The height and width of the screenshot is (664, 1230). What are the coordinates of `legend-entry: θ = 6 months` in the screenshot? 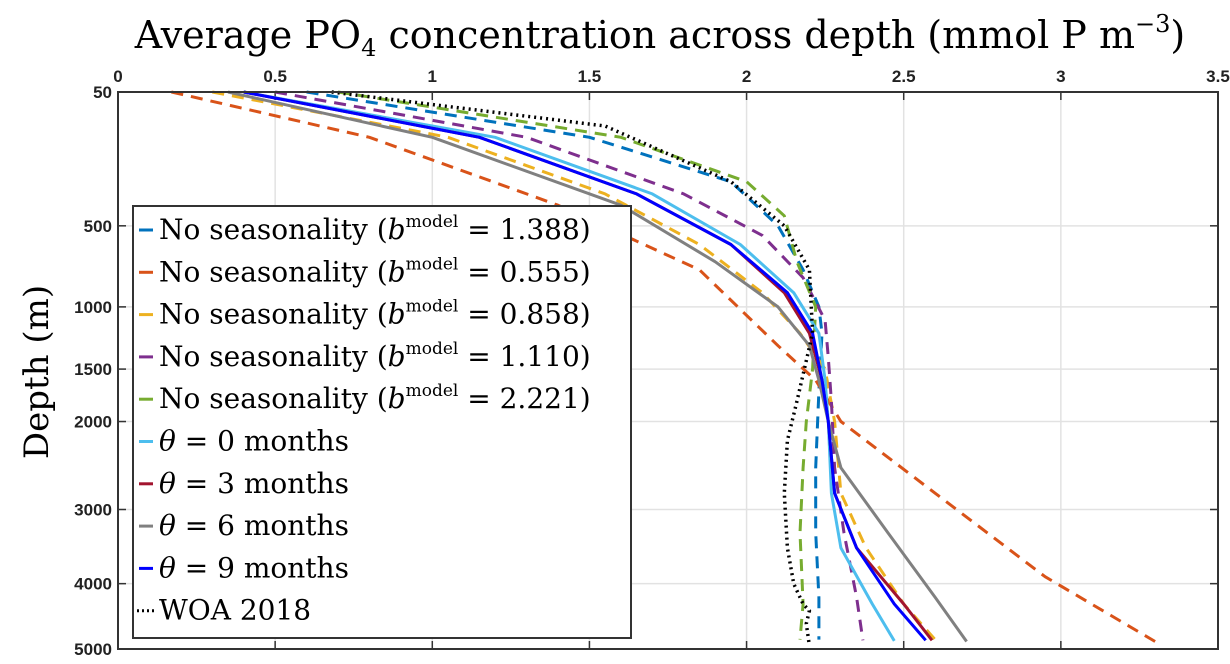 It's located at (244, 525).